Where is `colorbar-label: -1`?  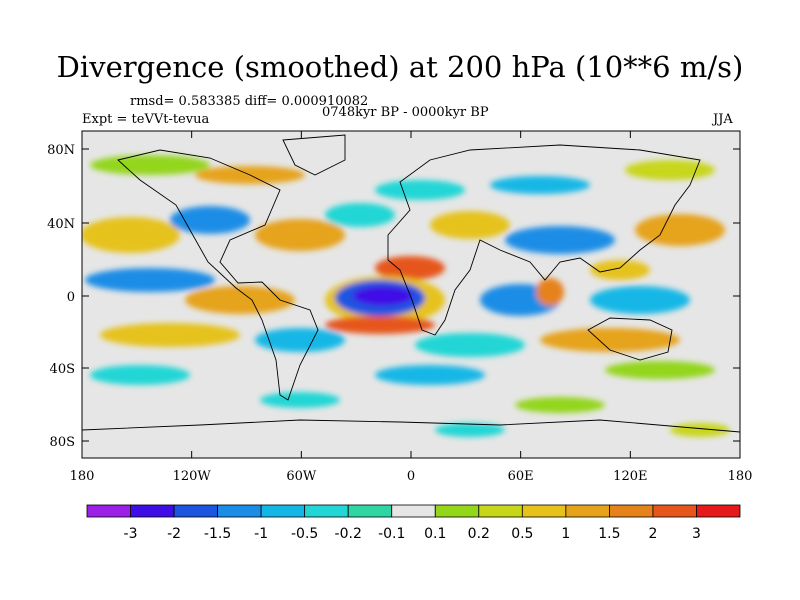 colorbar-label: -1 is located at coordinates (261, 534).